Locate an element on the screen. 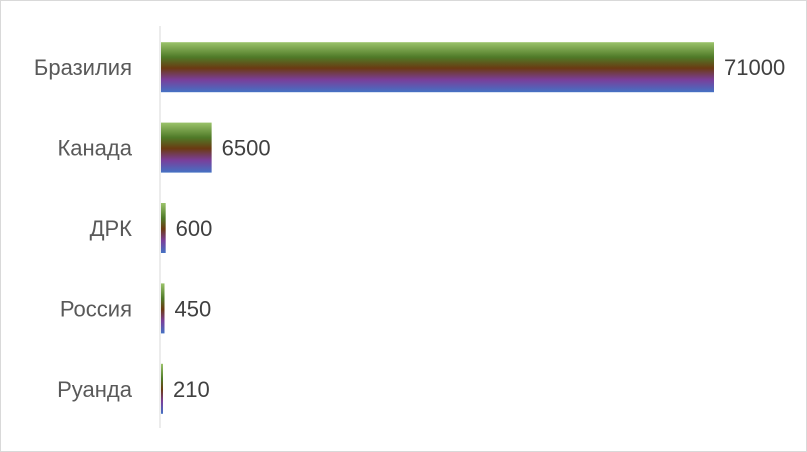 This screenshot has width=807, height=452. data-label: 71000 is located at coordinates (754, 67).